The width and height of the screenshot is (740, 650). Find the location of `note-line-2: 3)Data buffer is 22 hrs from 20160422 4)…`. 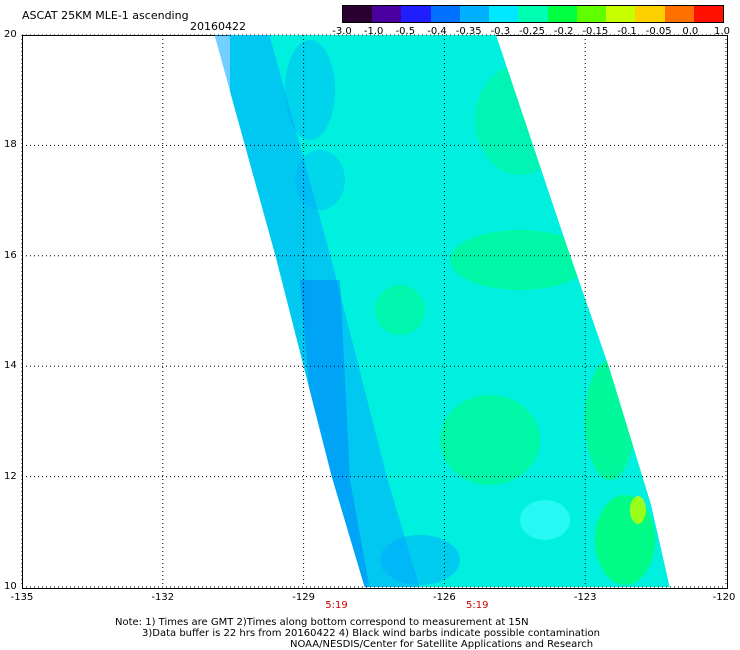

note-line-2: 3)Data buffer is 22 hrs from 20160422 4)… is located at coordinates (371, 633).